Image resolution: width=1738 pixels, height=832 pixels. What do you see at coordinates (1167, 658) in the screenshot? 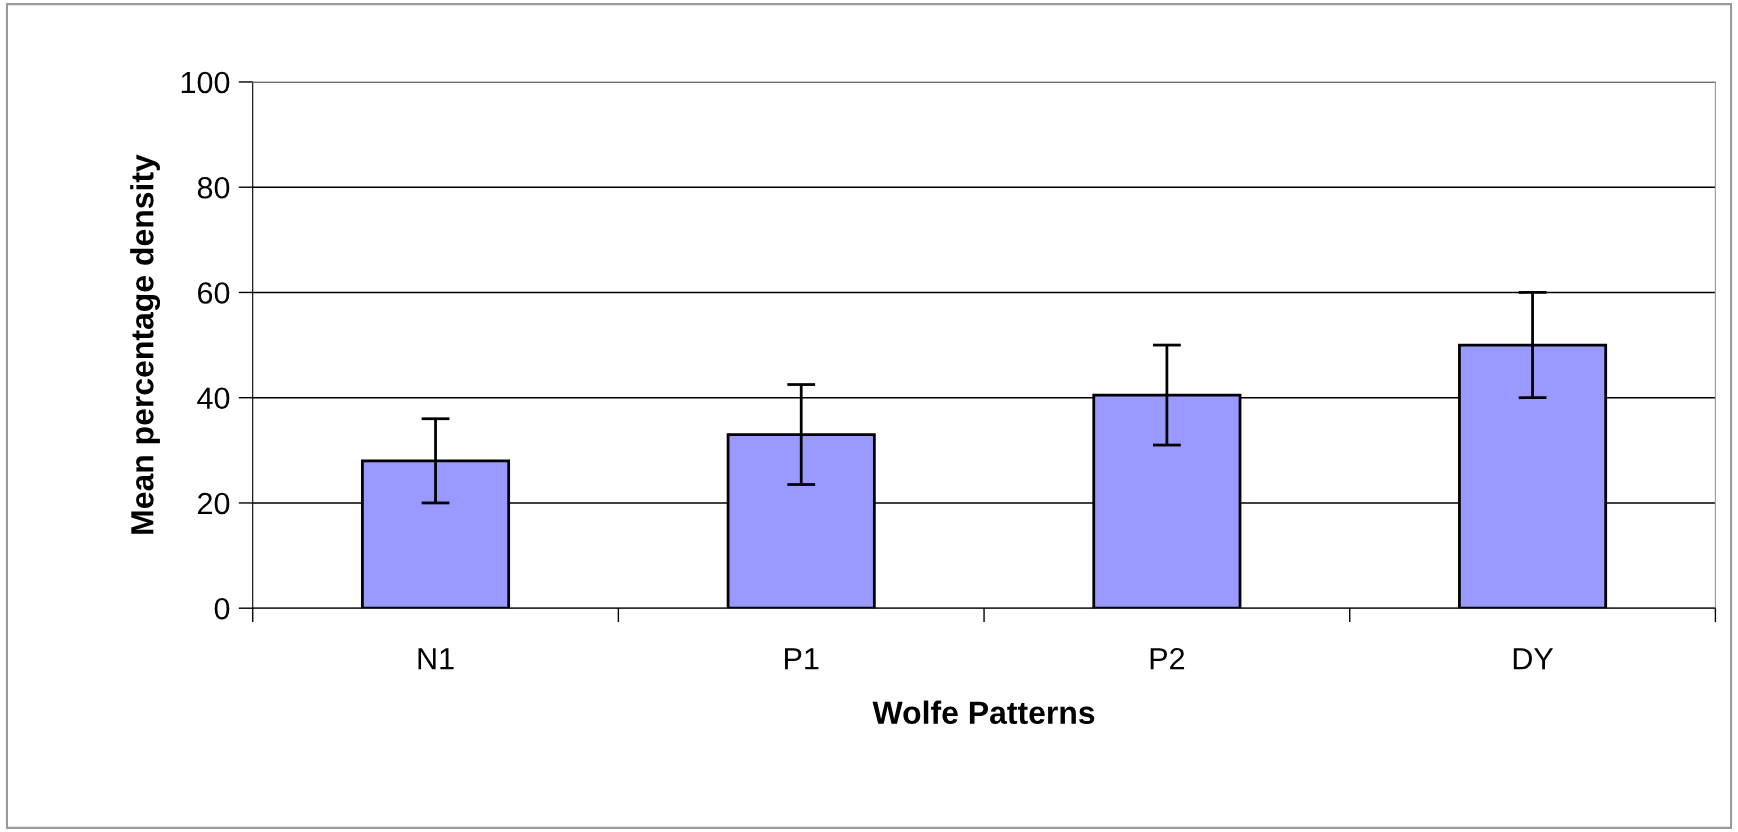
I see `x-tick-label: P2` at bounding box center [1167, 658].